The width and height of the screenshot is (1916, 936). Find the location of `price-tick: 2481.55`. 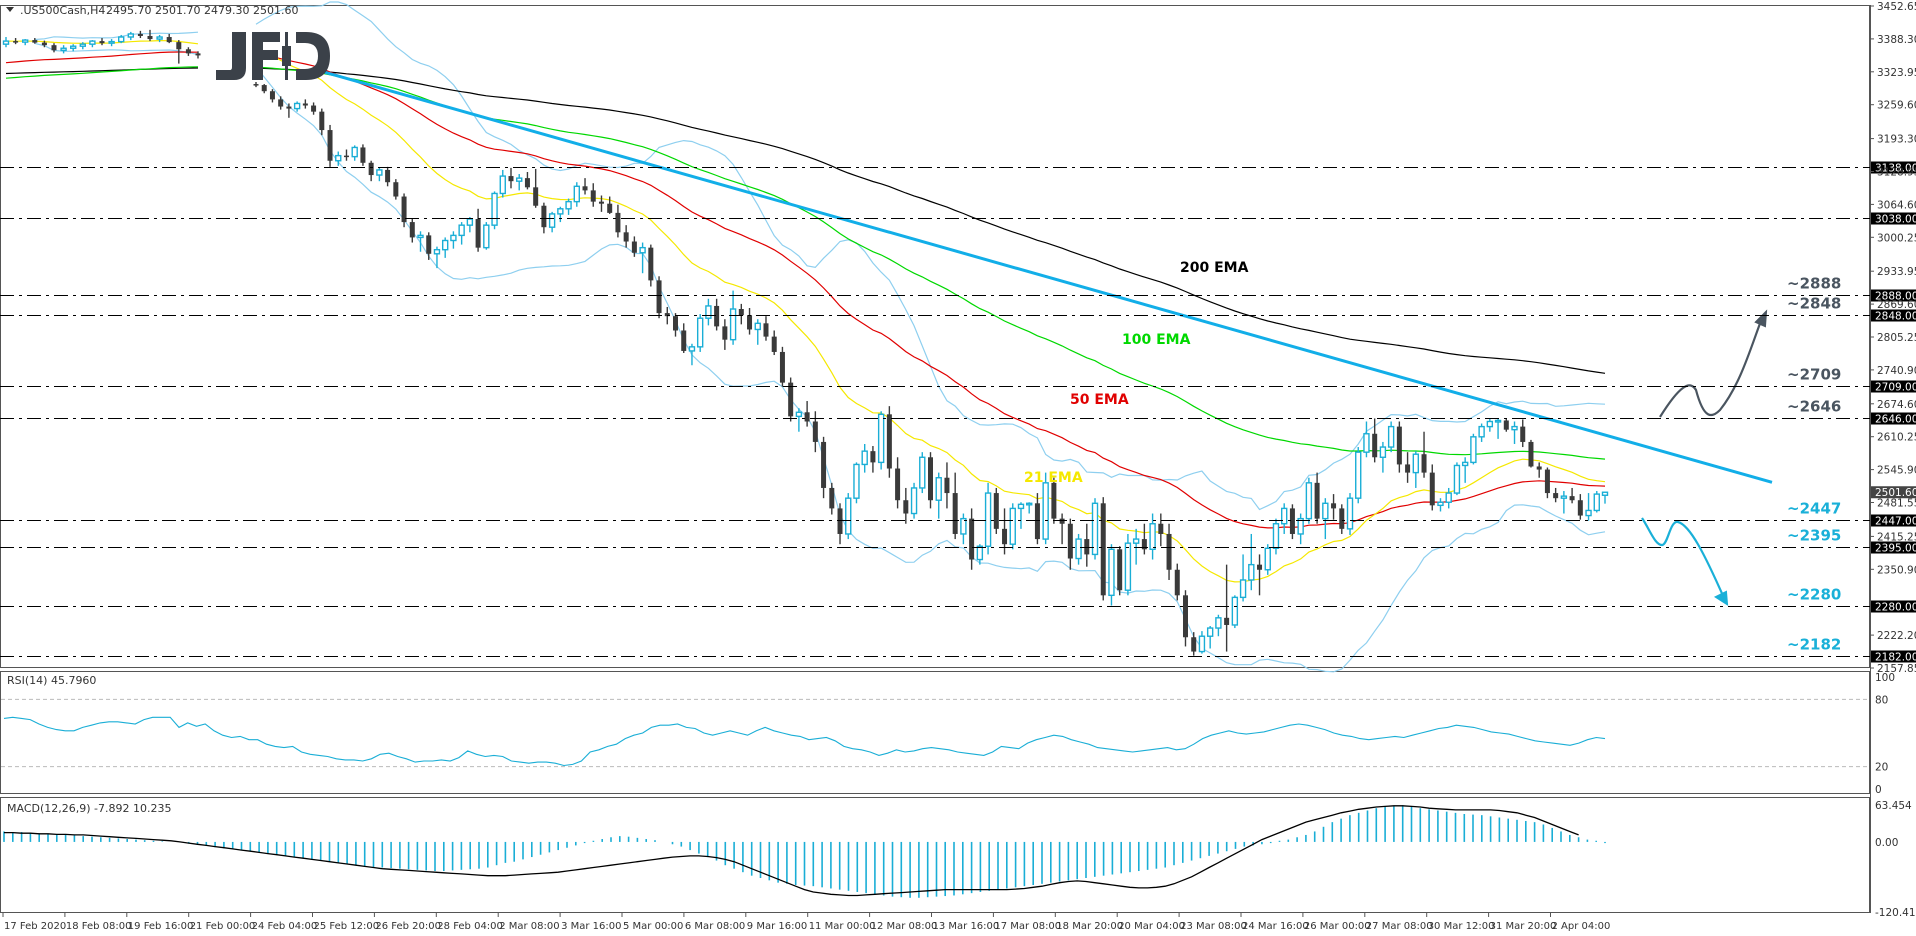

price-tick: 2481.55 is located at coordinates (1896, 504).